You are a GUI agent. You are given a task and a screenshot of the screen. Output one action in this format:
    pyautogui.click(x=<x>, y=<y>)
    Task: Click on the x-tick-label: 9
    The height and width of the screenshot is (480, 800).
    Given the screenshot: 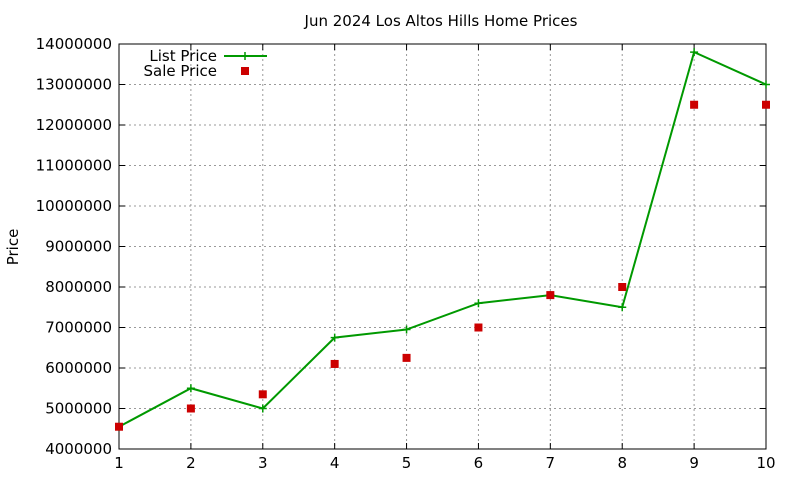 What is the action you would take?
    pyautogui.click(x=694, y=463)
    